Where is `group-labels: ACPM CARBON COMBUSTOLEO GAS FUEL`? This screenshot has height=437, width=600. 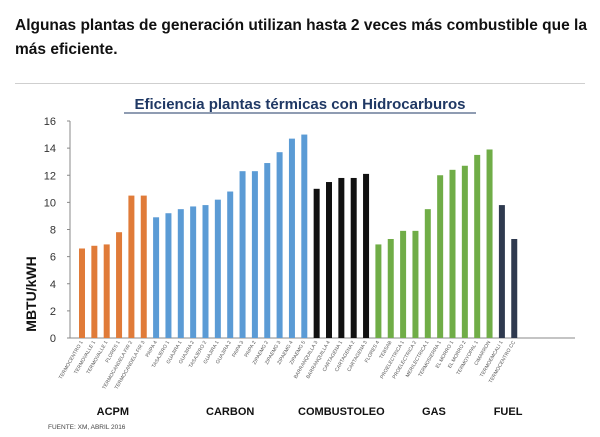
group-labels: ACPM CARBON COMBUSTOLEO GAS FUEL is located at coordinates (310, 412).